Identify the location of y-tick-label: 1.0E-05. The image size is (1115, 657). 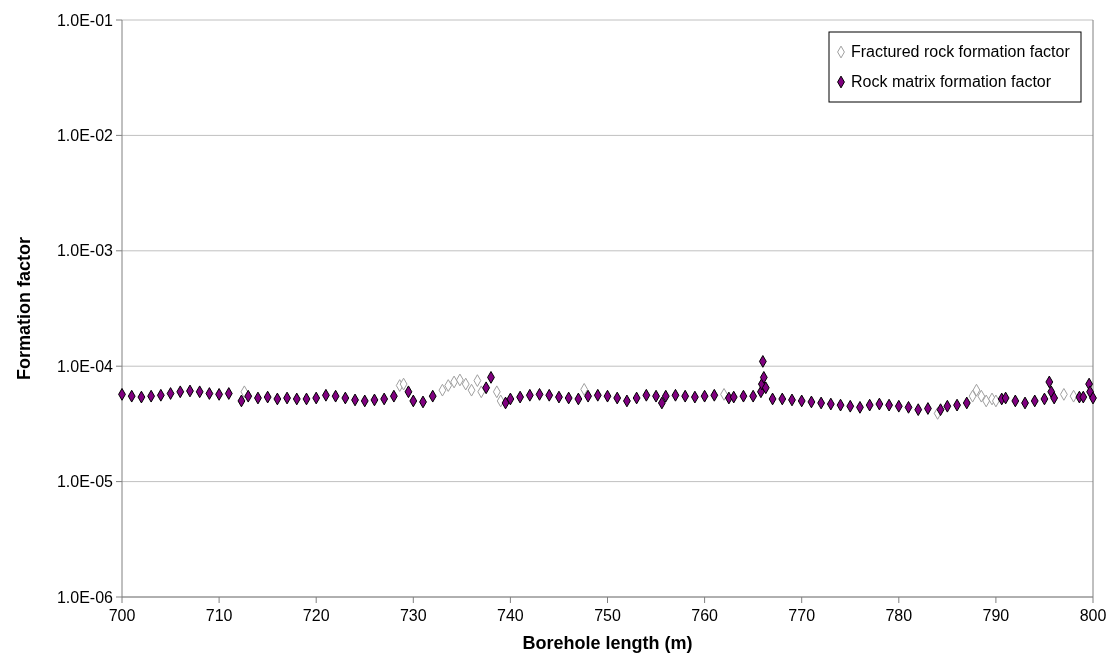
(85, 482).